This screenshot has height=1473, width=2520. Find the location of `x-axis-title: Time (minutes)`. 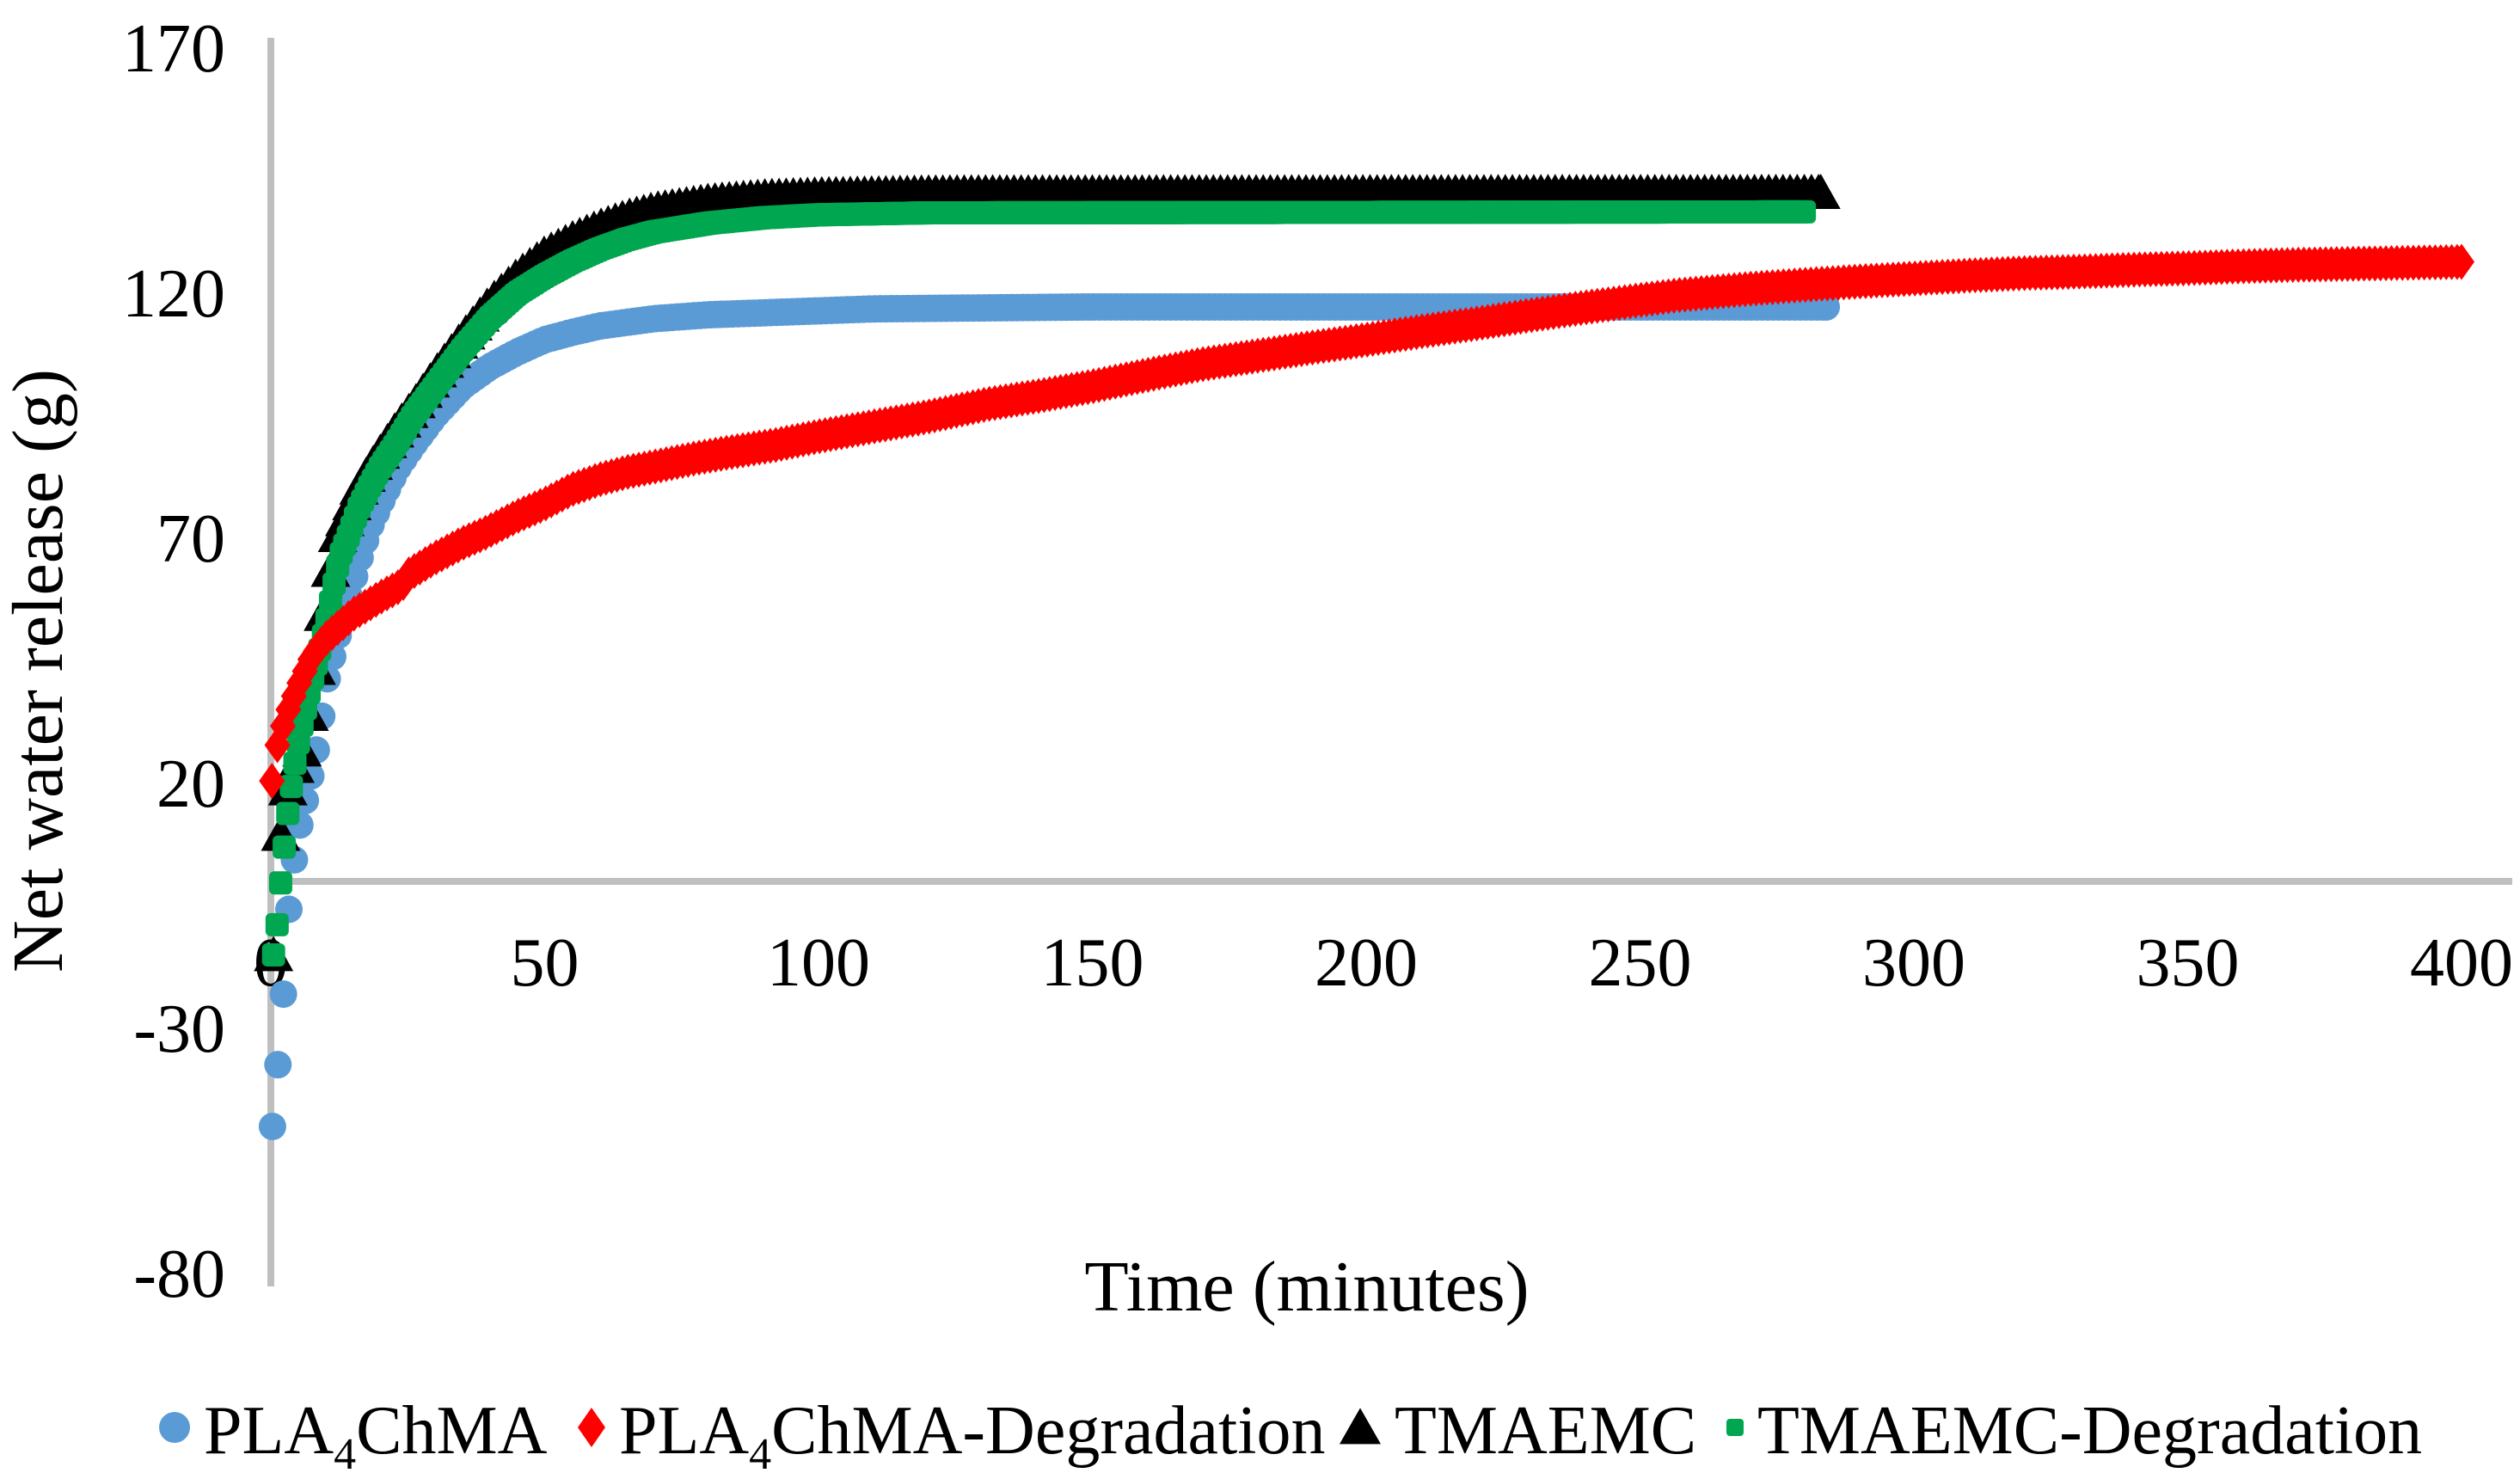

x-axis-title: Time (minutes) is located at coordinates (1307, 1287).